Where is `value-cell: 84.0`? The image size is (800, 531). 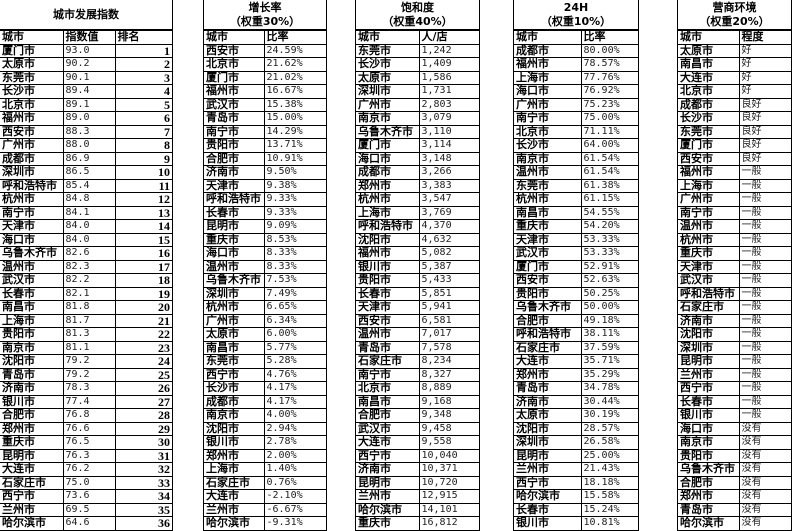
value-cell: 84.0 is located at coordinates (89, 239).